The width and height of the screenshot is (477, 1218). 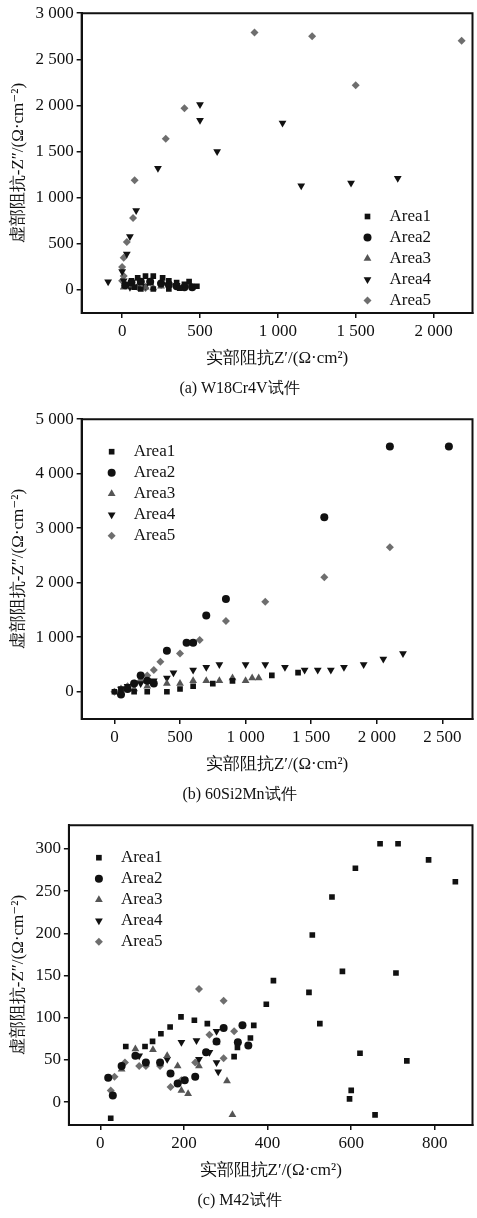 I want to click on y-tick-label: 4 000, so click(x=54, y=473).